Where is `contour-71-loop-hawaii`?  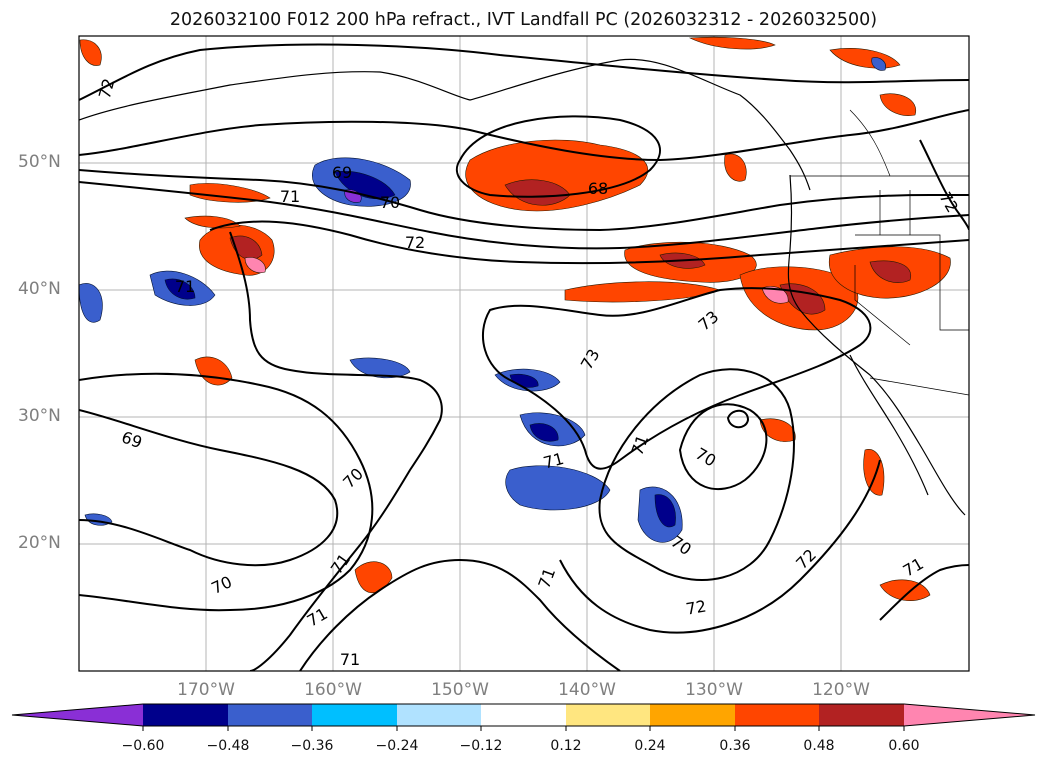 contour-71-loop-hawaii is located at coordinates (696, 474).